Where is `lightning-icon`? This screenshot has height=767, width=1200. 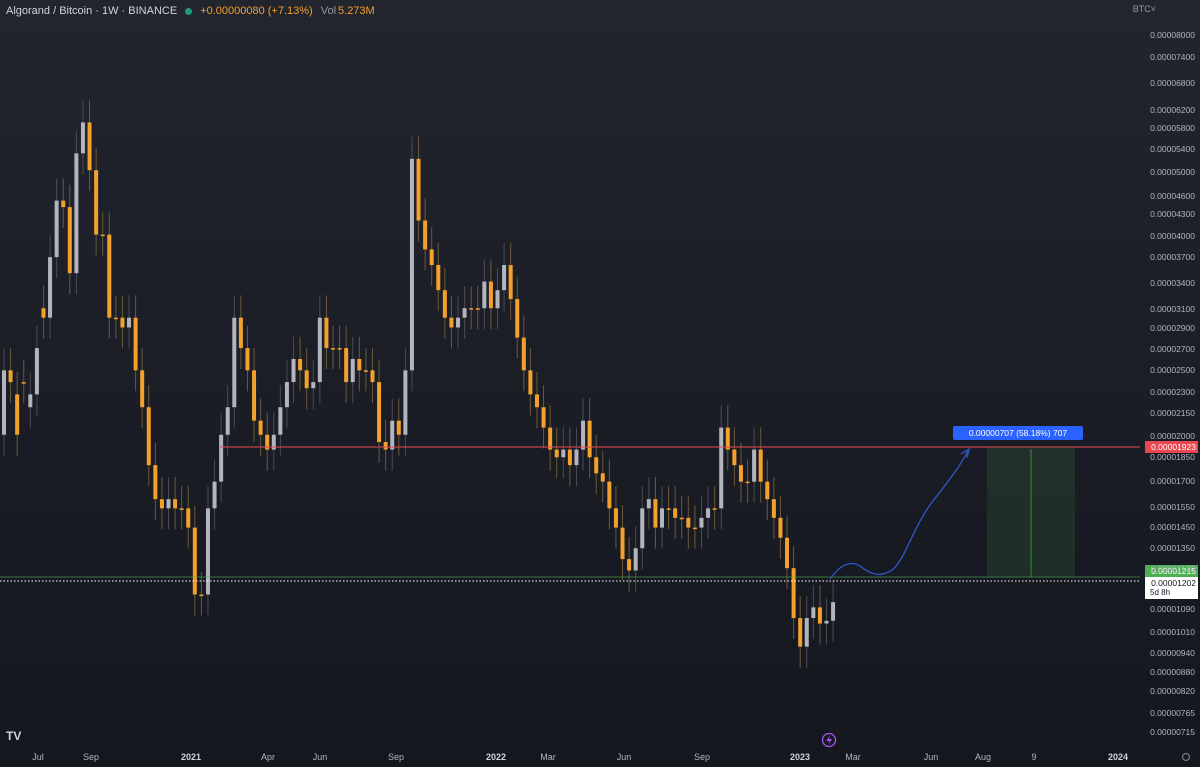 lightning-icon is located at coordinates (829, 740).